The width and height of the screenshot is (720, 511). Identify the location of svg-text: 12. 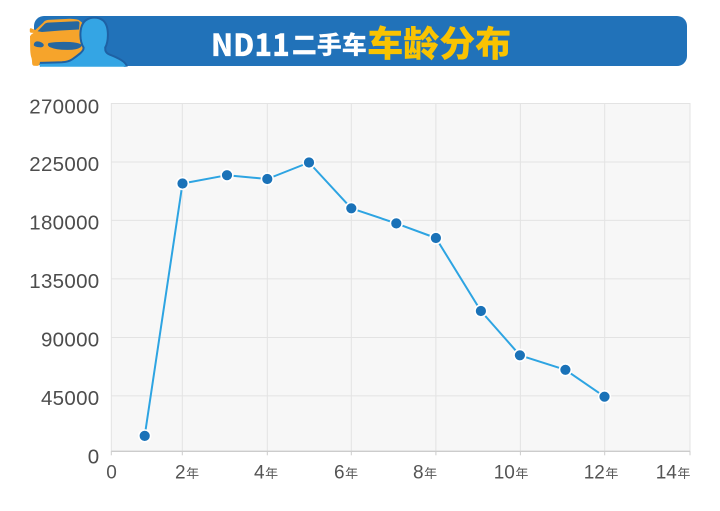
(594, 472).